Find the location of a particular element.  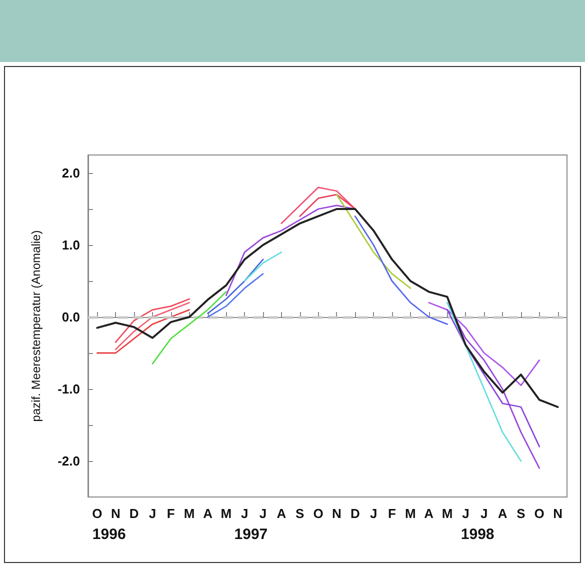

y-tick-label: 0.0 is located at coordinates (71, 317).